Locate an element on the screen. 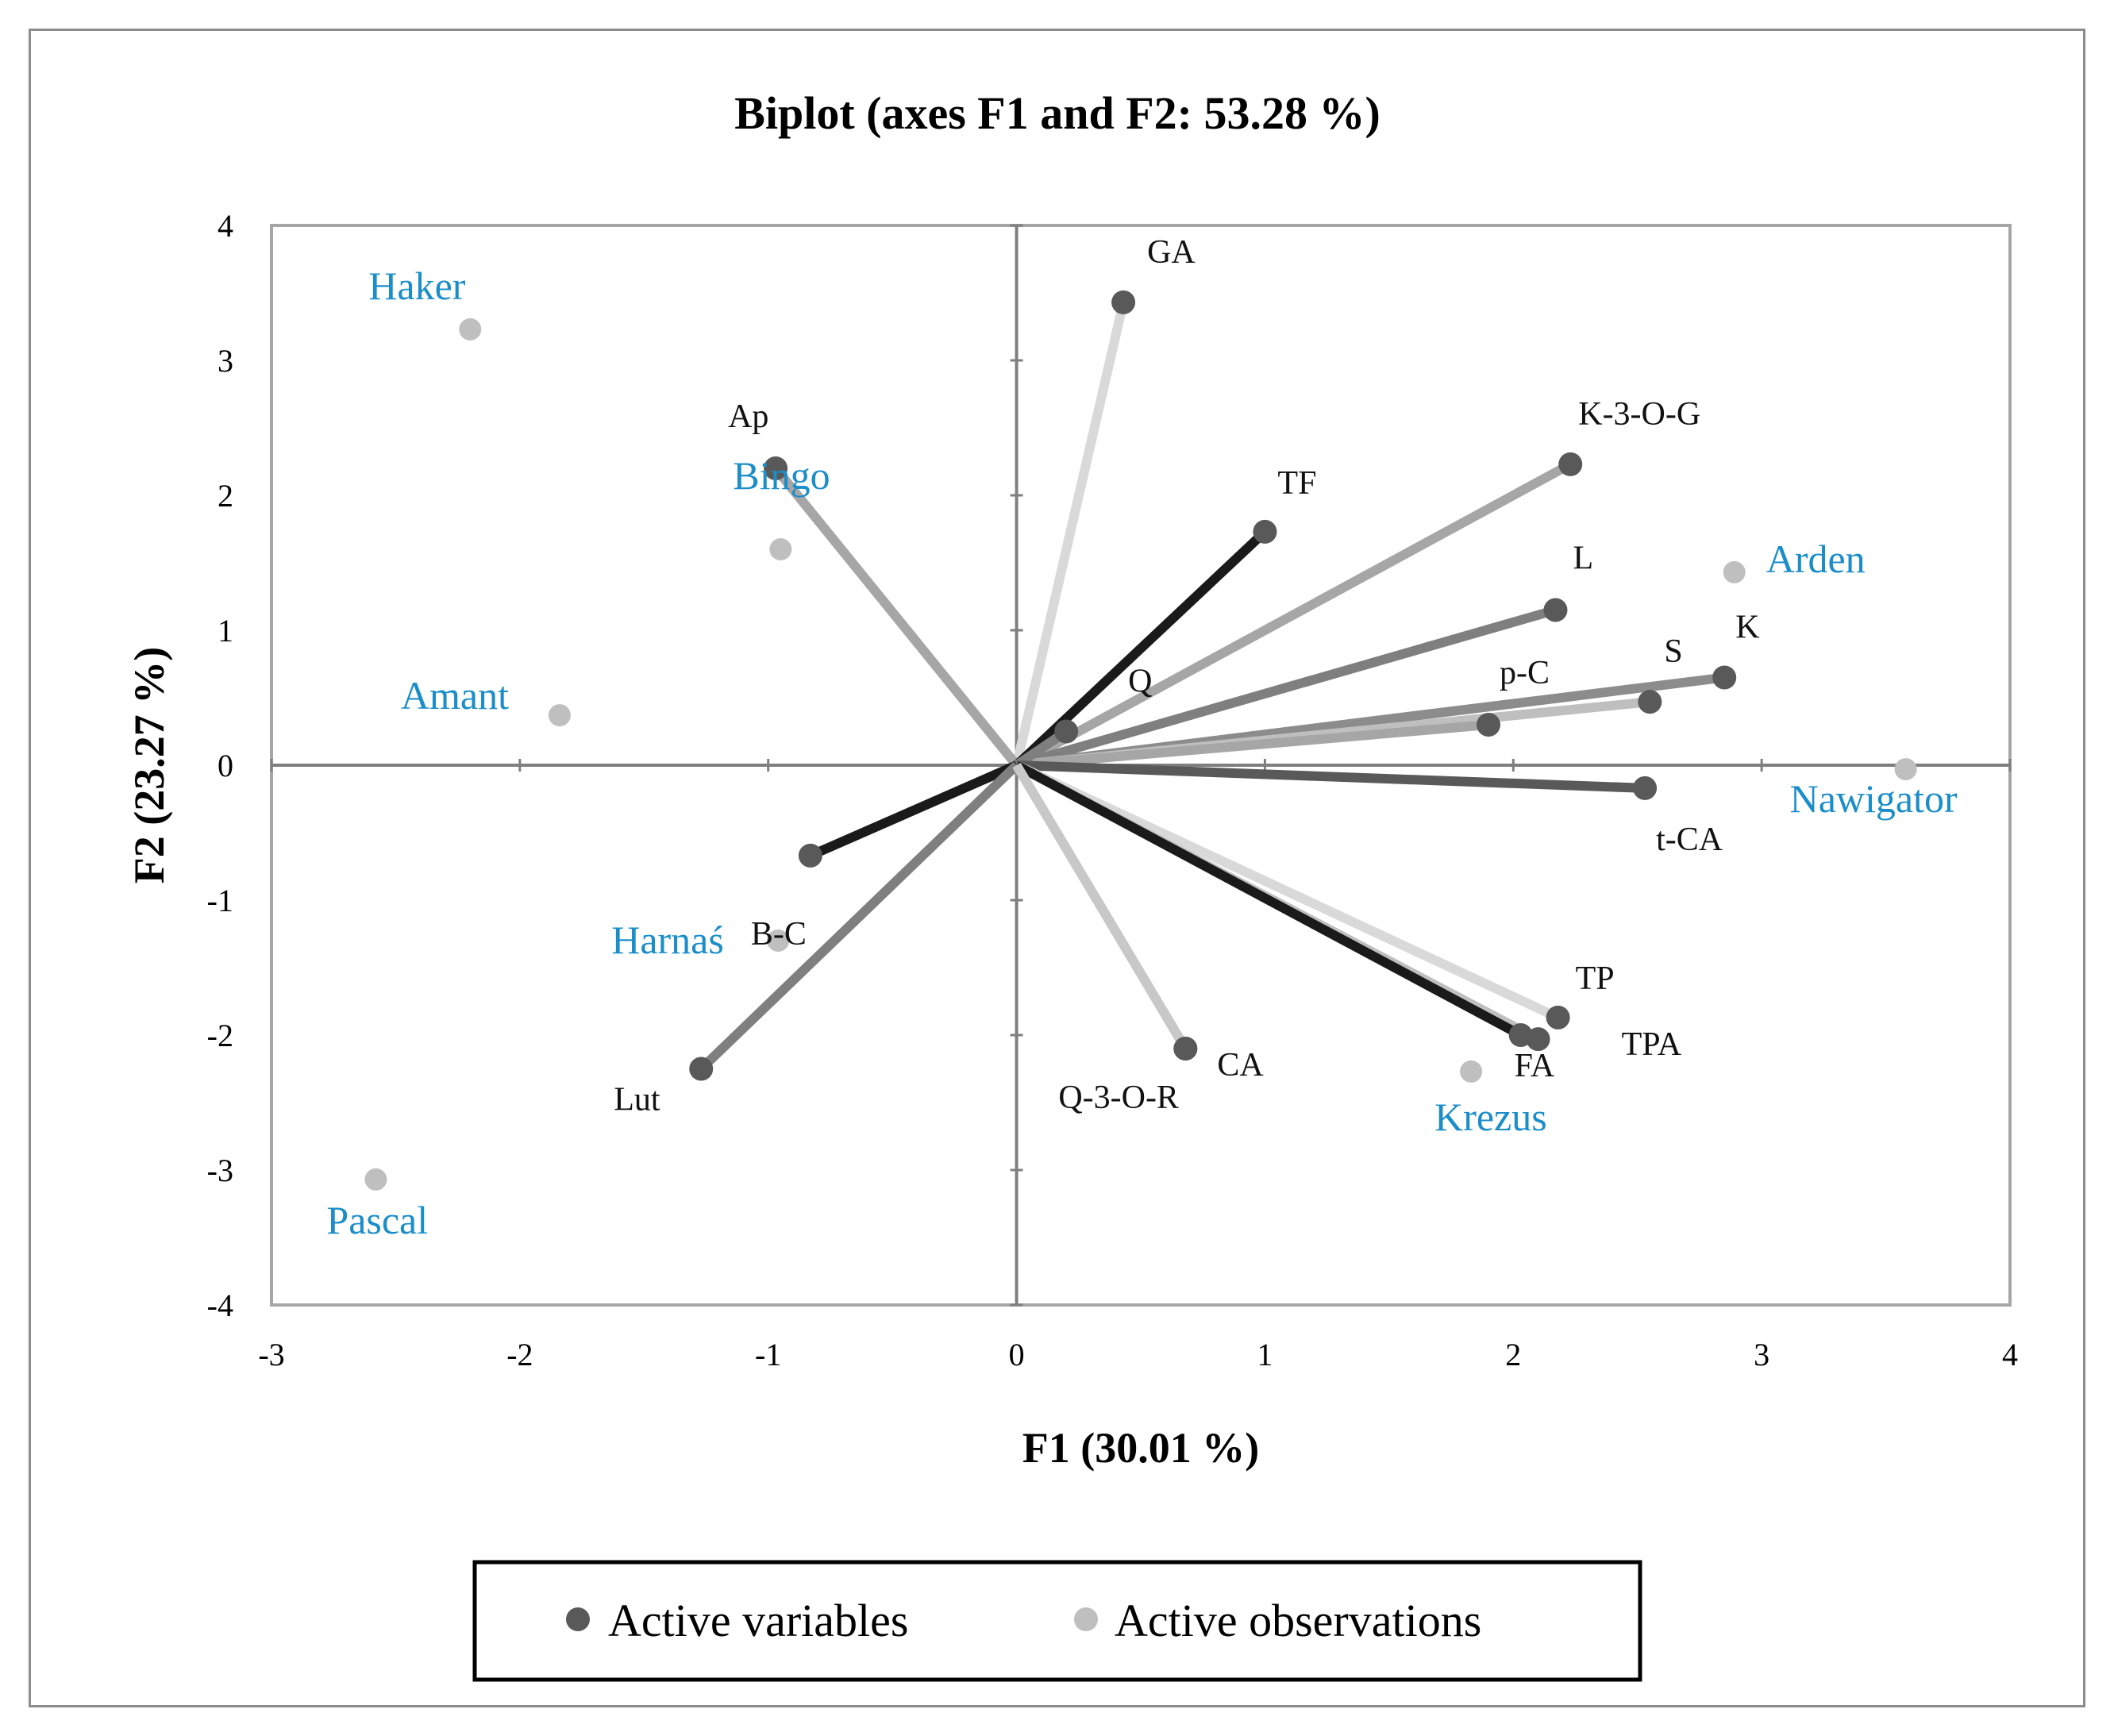 The height and width of the screenshot is (1736, 2114). variable-point-fa is located at coordinates (1520, 1035).